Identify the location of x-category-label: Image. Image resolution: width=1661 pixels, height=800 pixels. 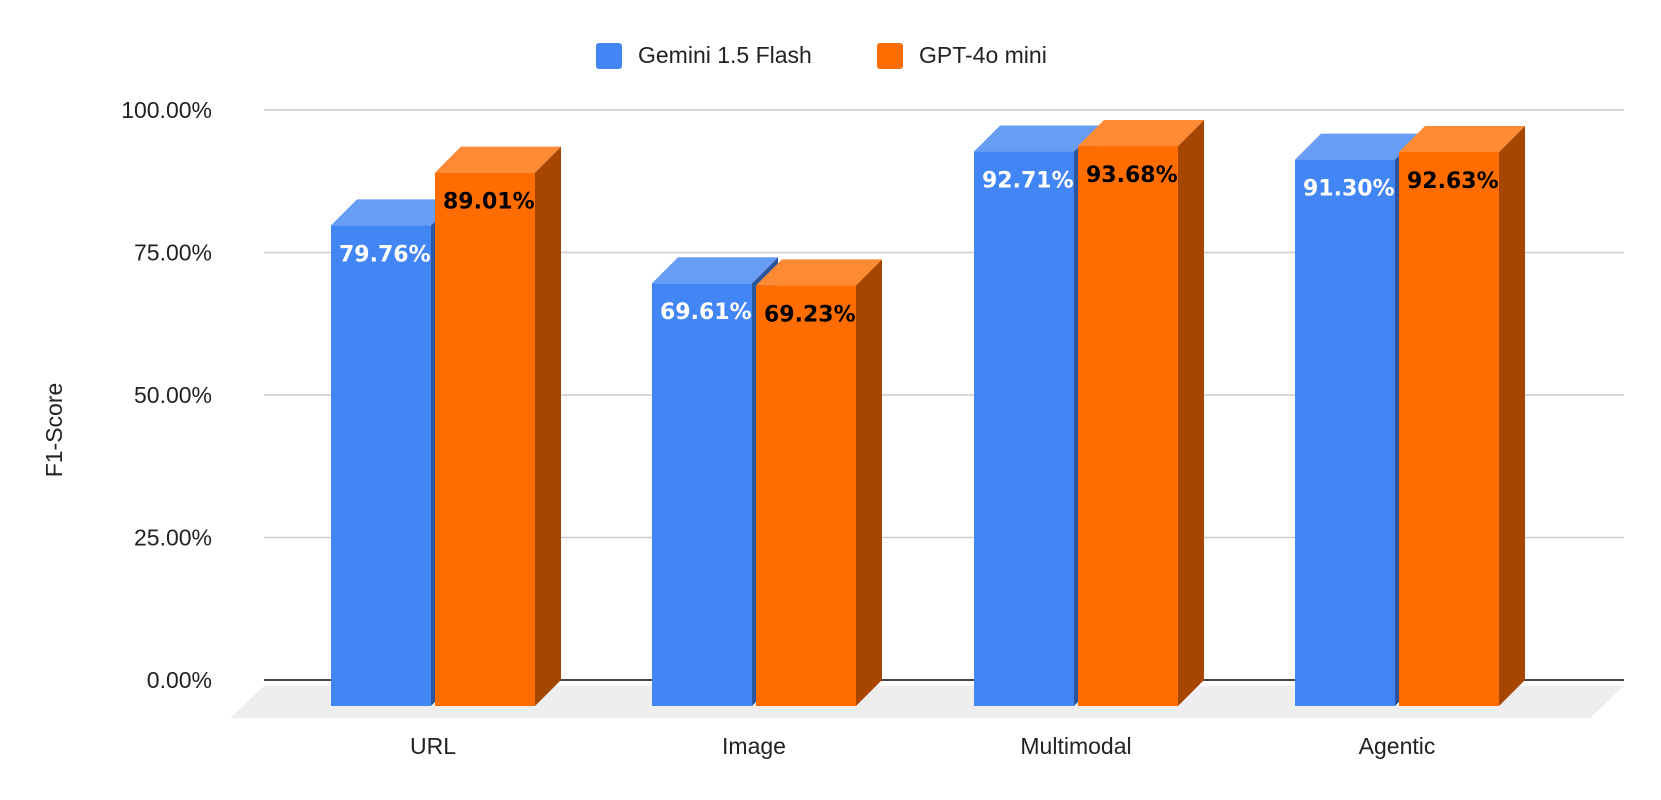
(754, 746).